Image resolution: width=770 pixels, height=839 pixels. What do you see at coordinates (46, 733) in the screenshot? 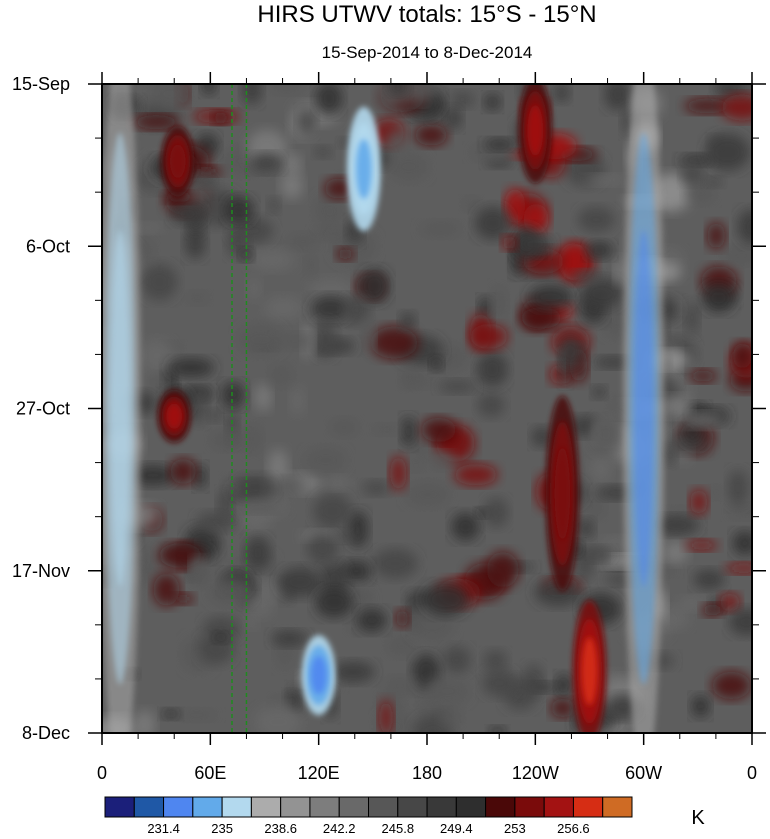
I see `y-tick-label: 8-Dec` at bounding box center [46, 733].